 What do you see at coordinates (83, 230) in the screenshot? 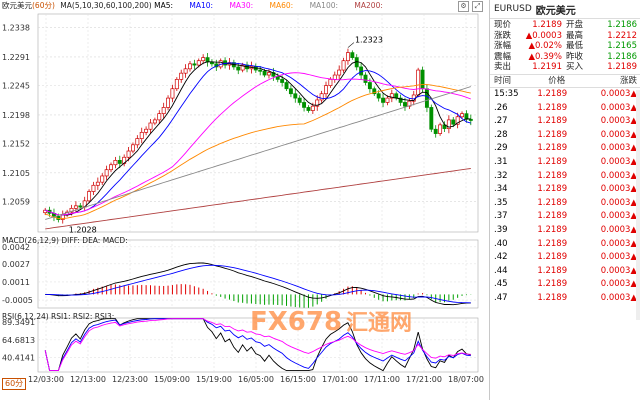
I see `low-label: 1.2028` at bounding box center [83, 230].